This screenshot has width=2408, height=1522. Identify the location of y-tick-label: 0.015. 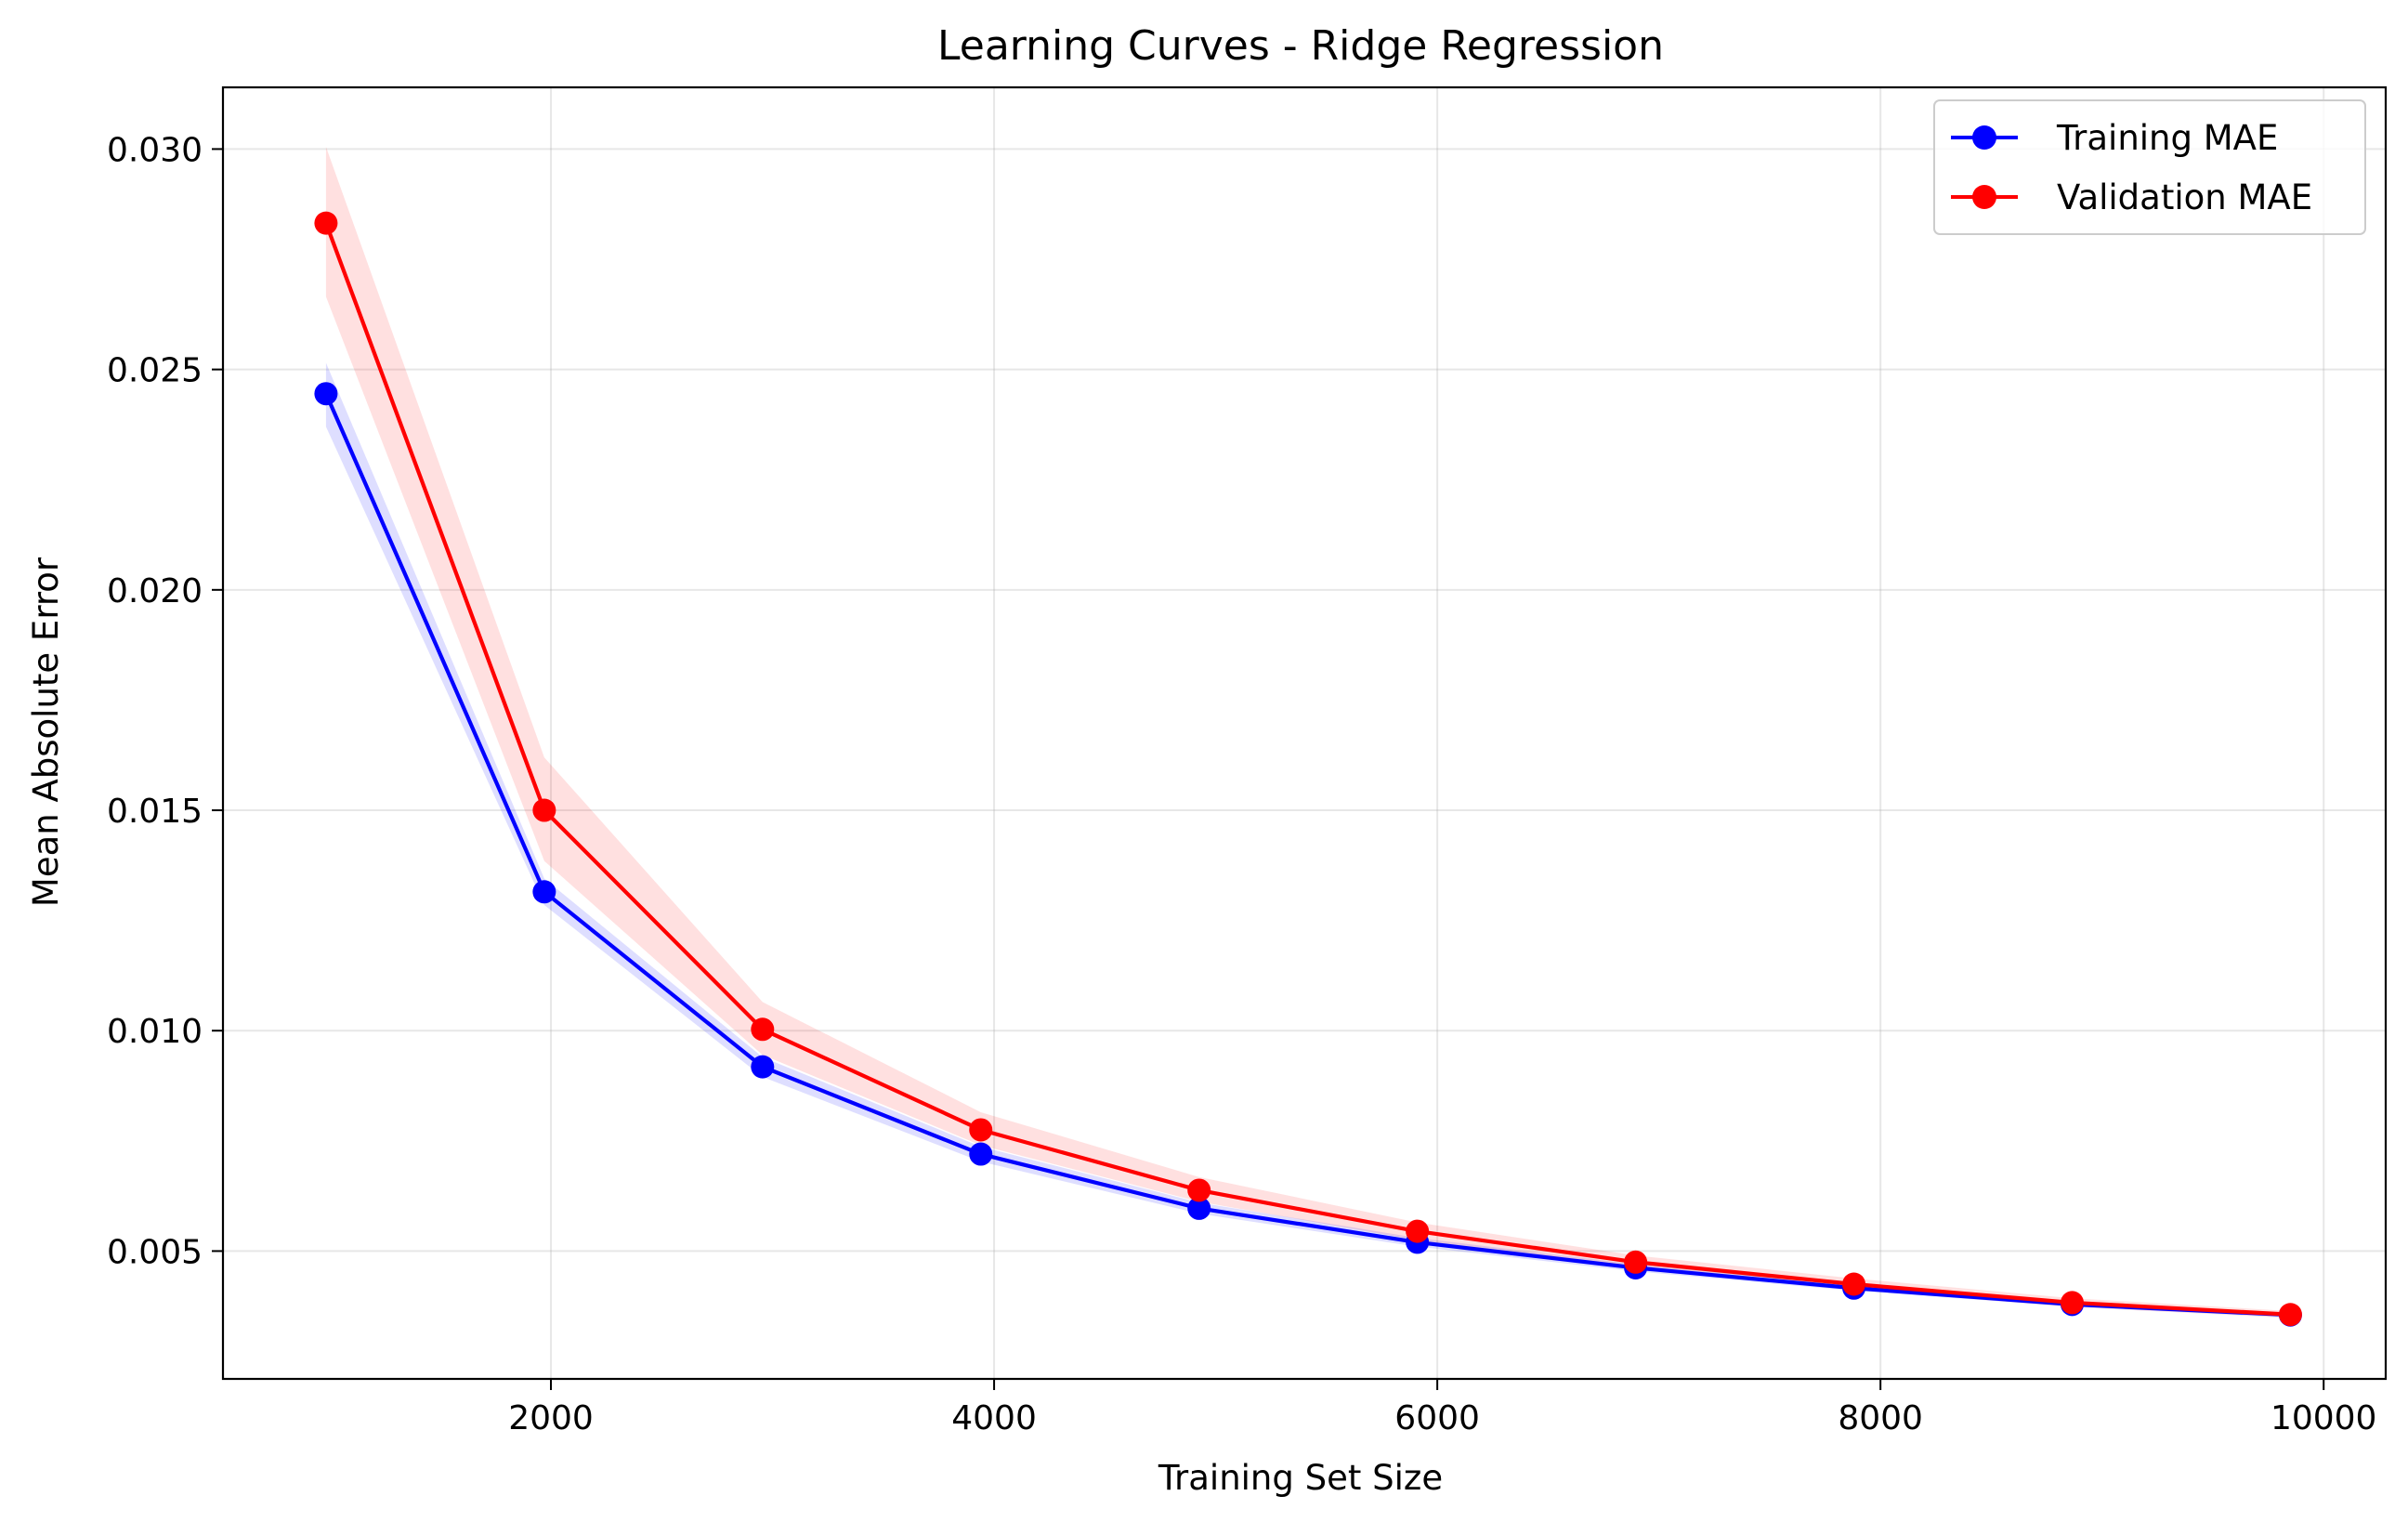
(155, 812).